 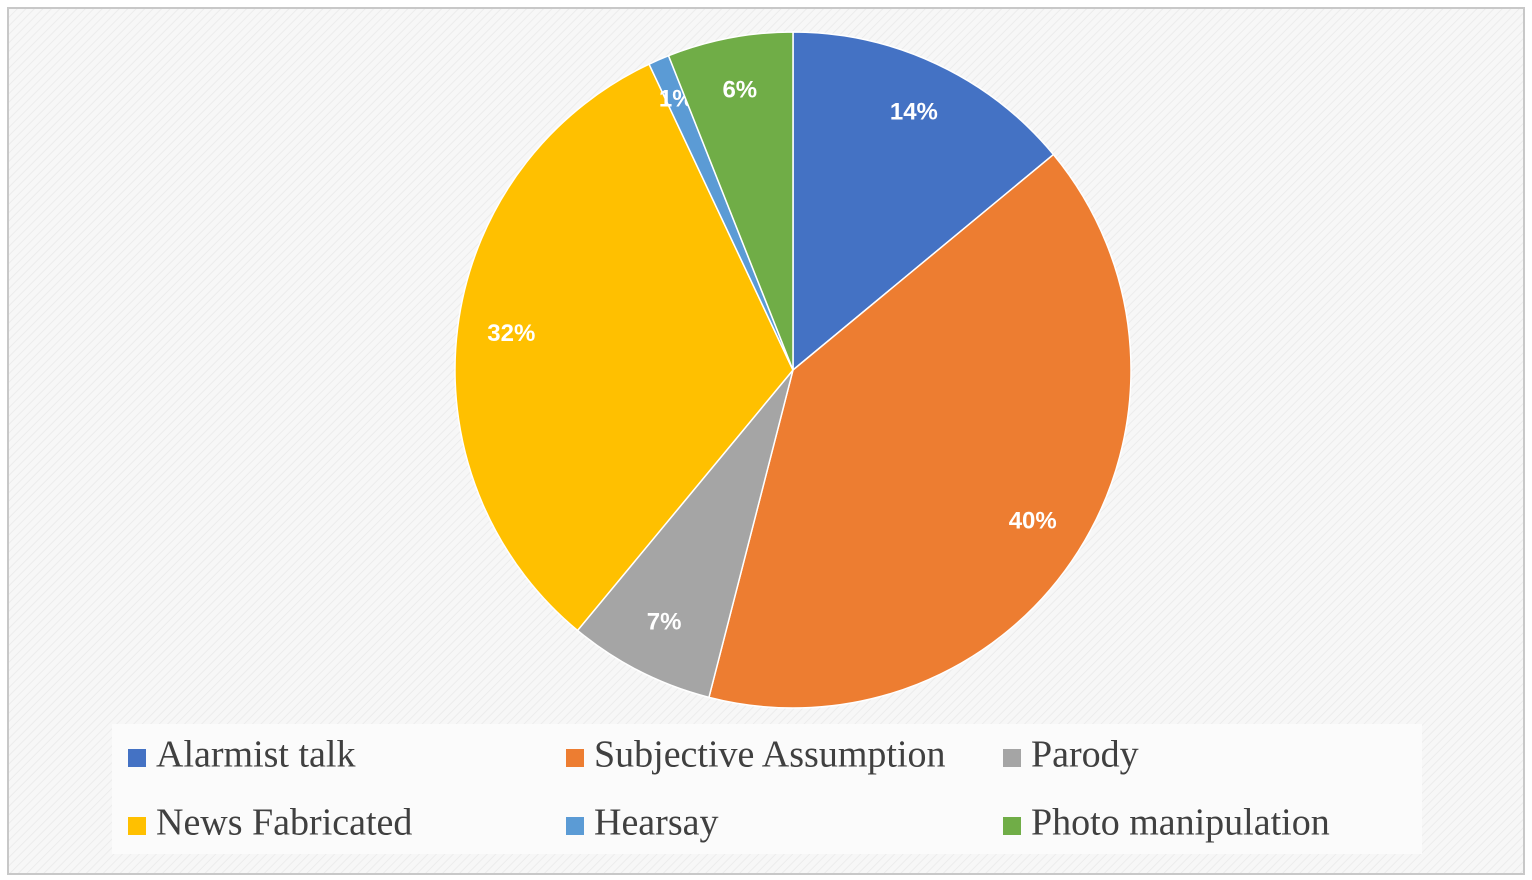 What do you see at coordinates (770, 755) in the screenshot?
I see `legend-label: Subjective Assumption` at bounding box center [770, 755].